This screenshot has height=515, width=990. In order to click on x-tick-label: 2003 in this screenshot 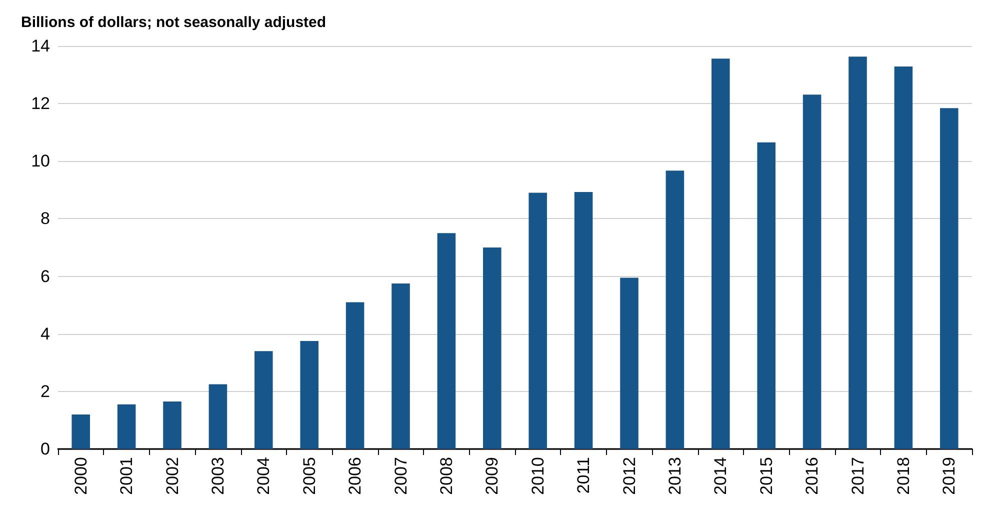, I will do `click(218, 476)`.